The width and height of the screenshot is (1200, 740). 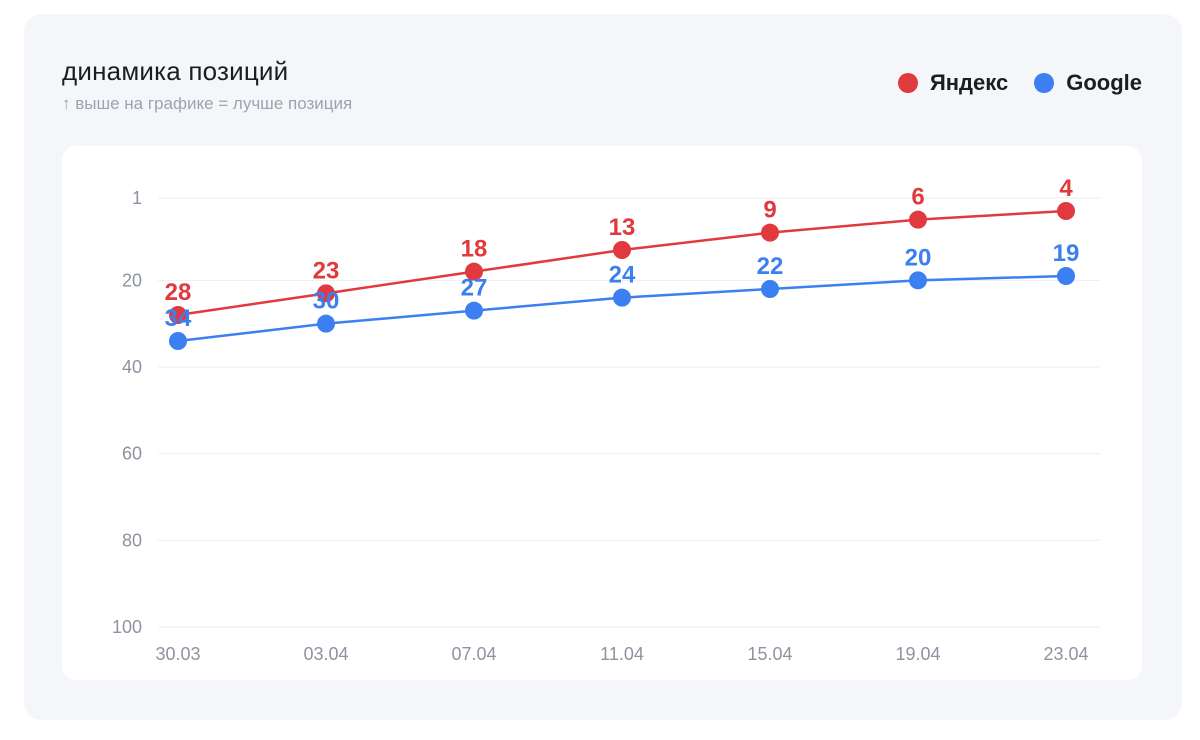 I want to click on legend-item-yandex: Яндекс, so click(x=953, y=83).